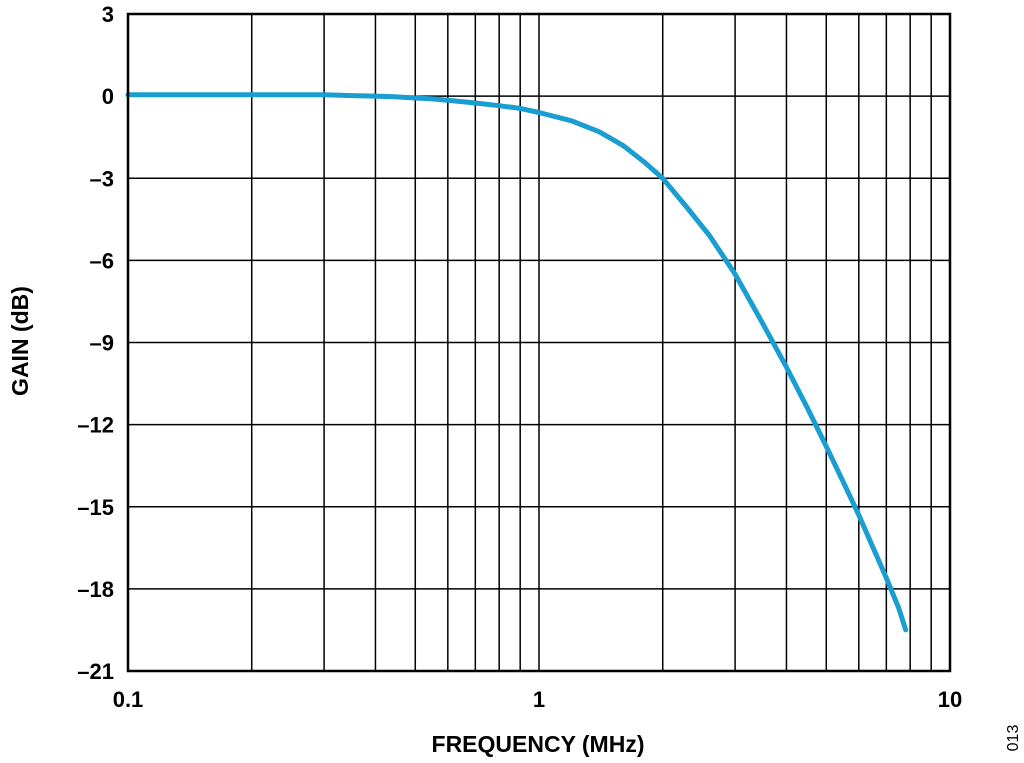 This screenshot has width=1024, height=763. I want to click on y-tick-label: –9, so click(102, 343).